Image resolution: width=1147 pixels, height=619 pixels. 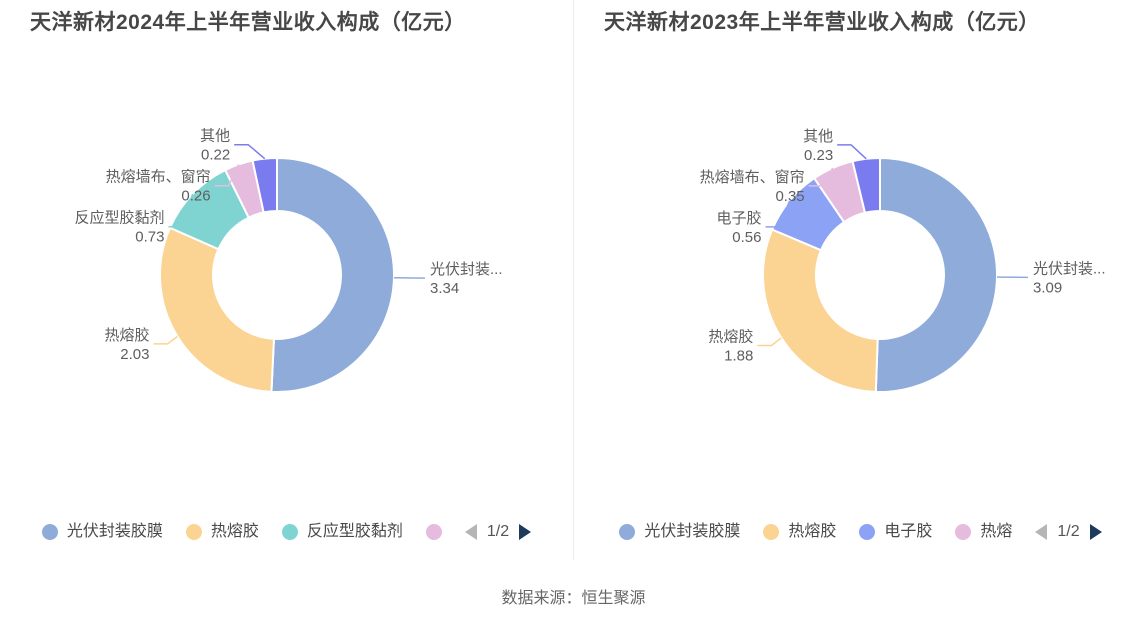 I want to click on legend-item-2: 反应型胶黏剂, so click(x=342, y=531).